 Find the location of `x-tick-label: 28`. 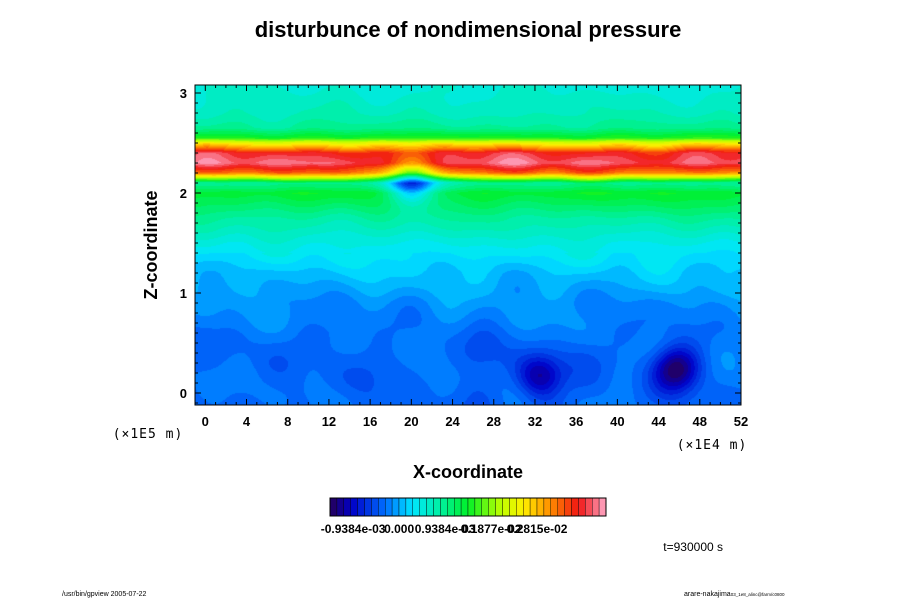

x-tick-label: 28 is located at coordinates (494, 421).